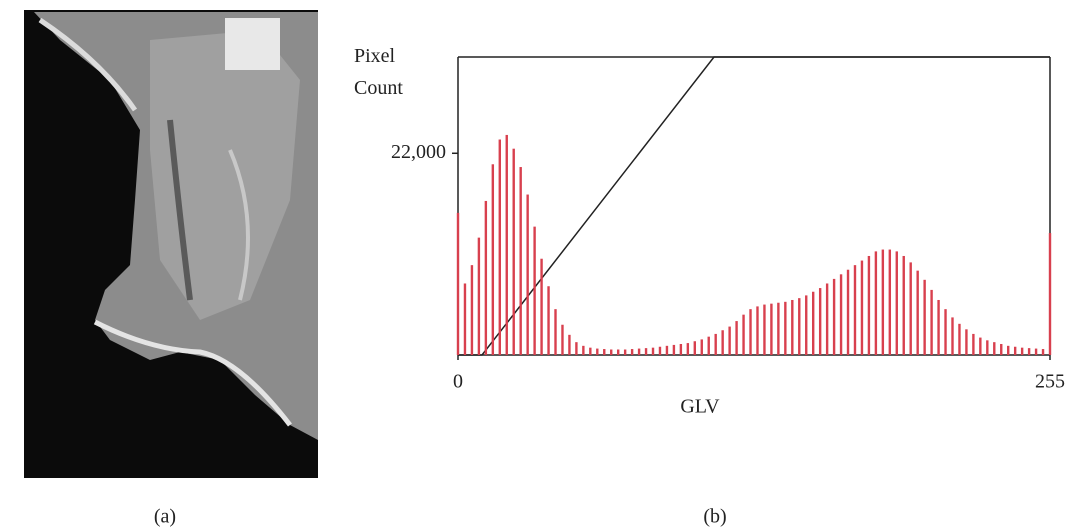 Image resolution: width=1065 pixels, height=529 pixels. I want to click on caption: (a), so click(165, 517).